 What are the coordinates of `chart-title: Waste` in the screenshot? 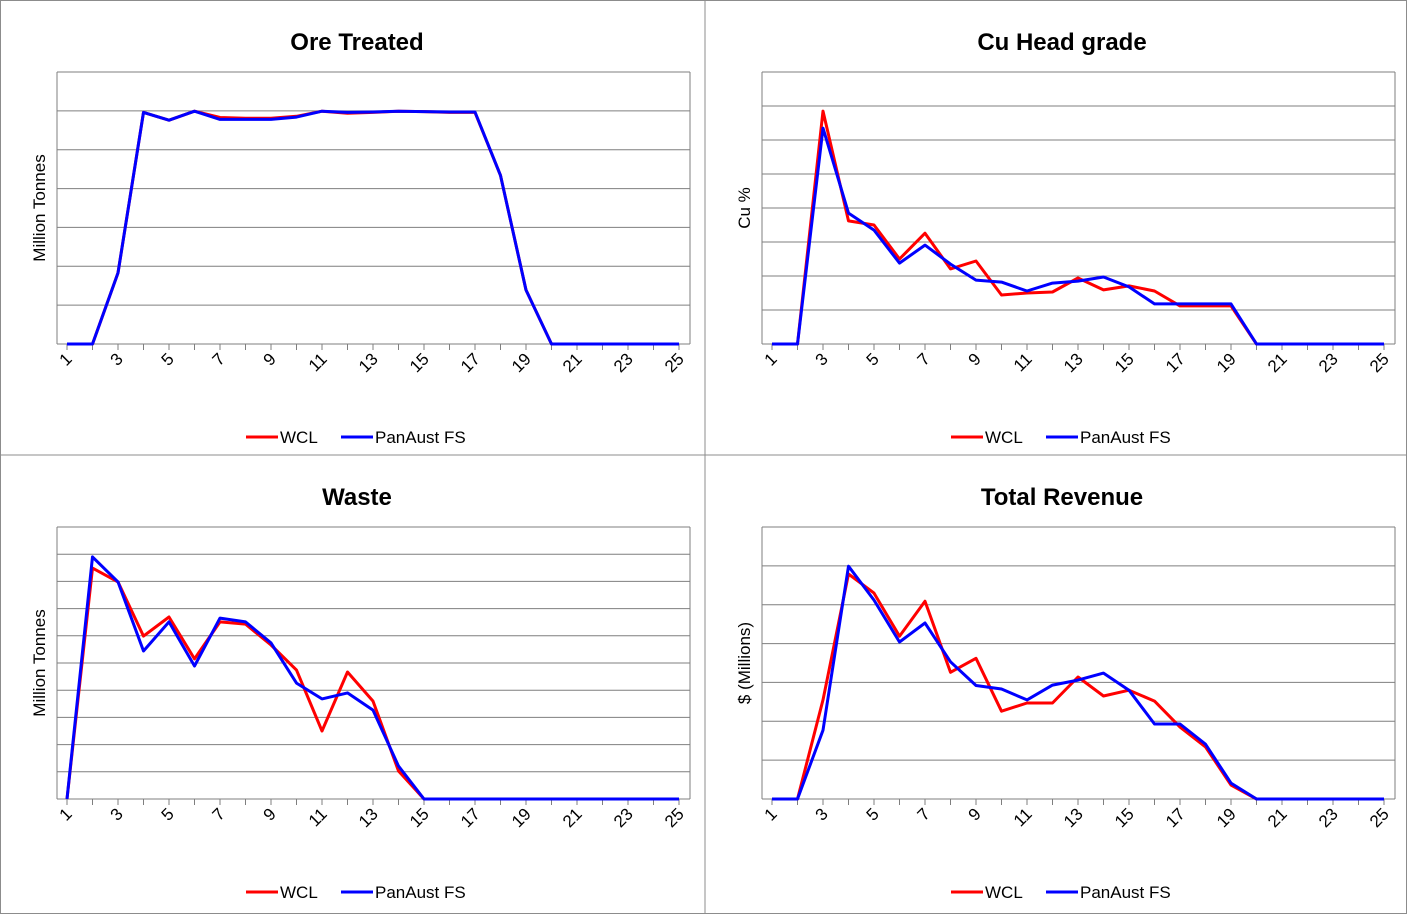 It's located at (357, 497).